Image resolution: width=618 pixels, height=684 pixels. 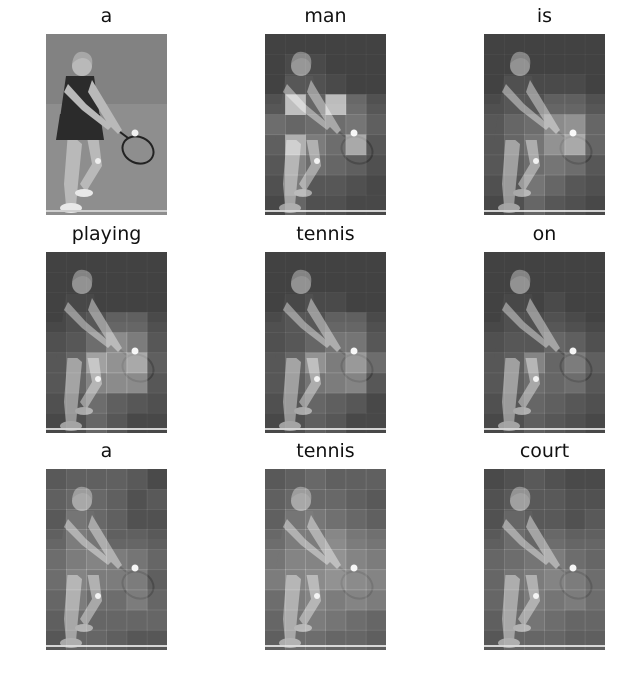 What do you see at coordinates (544, 16) in the screenshot?
I see `panel-word-label: is` at bounding box center [544, 16].